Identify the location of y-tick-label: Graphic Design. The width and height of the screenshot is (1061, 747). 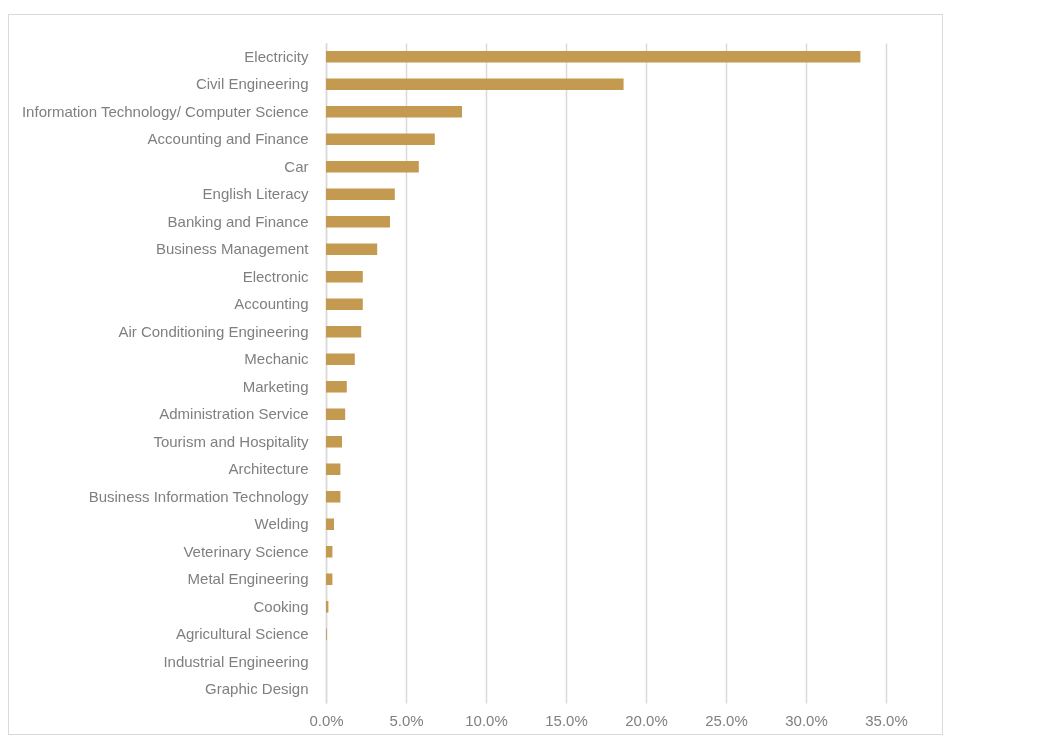
(257, 689).